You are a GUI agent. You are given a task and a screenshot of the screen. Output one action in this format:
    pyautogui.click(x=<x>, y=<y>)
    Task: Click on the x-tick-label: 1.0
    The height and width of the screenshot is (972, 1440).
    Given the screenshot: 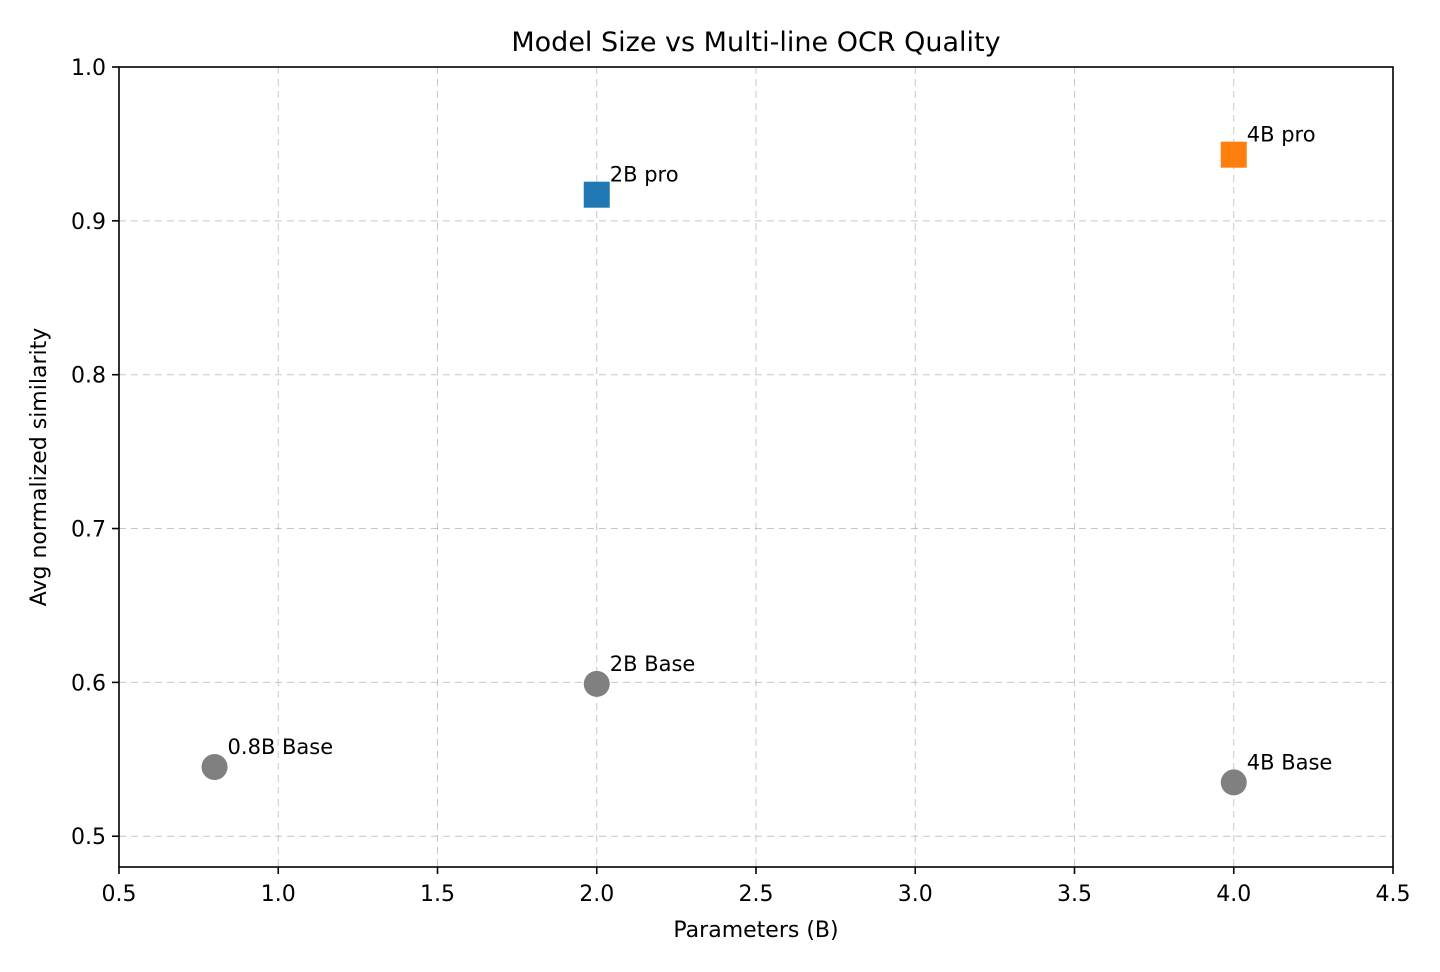 What is the action you would take?
    pyautogui.click(x=278, y=894)
    